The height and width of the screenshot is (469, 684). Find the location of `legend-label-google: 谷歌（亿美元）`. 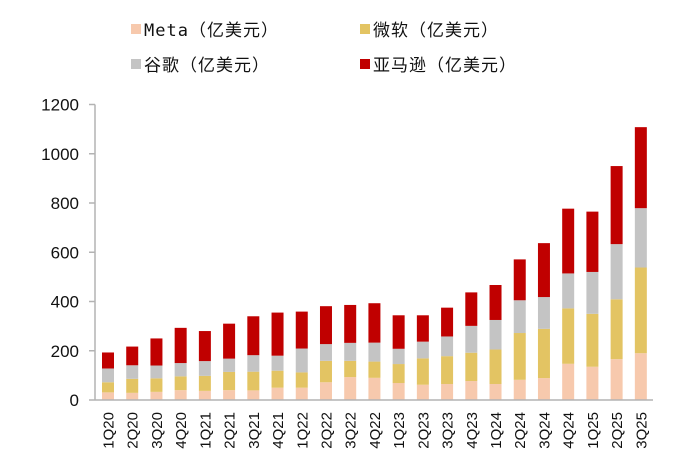

legend-label-google: 谷歌（亿美元） is located at coordinates (207, 66).